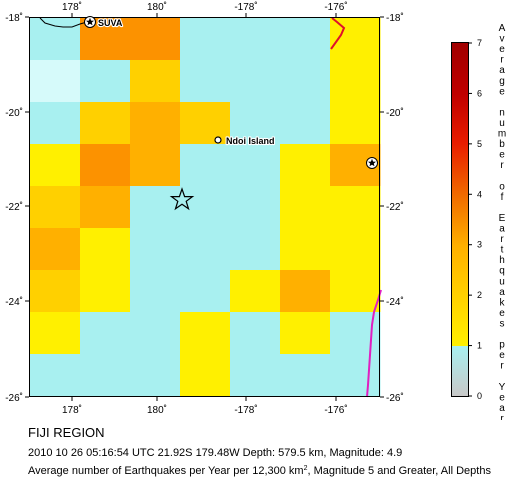 The width and height of the screenshot is (526, 481). What do you see at coordinates (479, 194) in the screenshot?
I see `legend-tick-label: 4` at bounding box center [479, 194].